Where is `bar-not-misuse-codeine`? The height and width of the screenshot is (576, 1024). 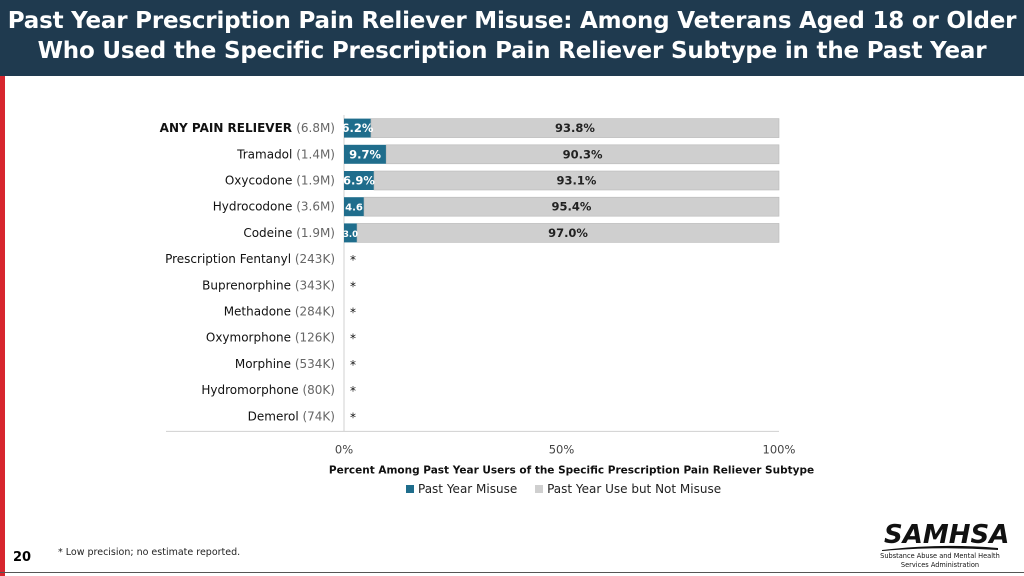 bar-not-misuse-codeine is located at coordinates (568, 233).